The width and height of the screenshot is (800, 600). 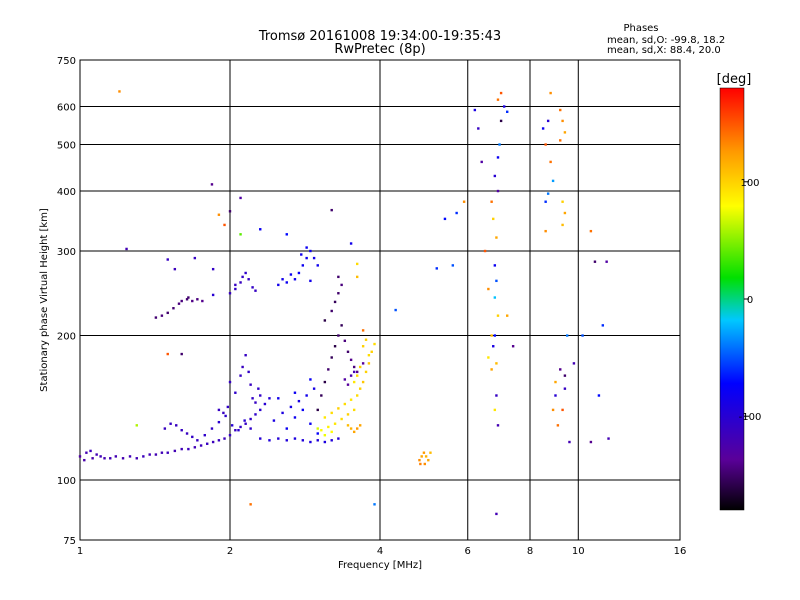 I want to click on y-tick-label: 500, so click(x=66, y=146).